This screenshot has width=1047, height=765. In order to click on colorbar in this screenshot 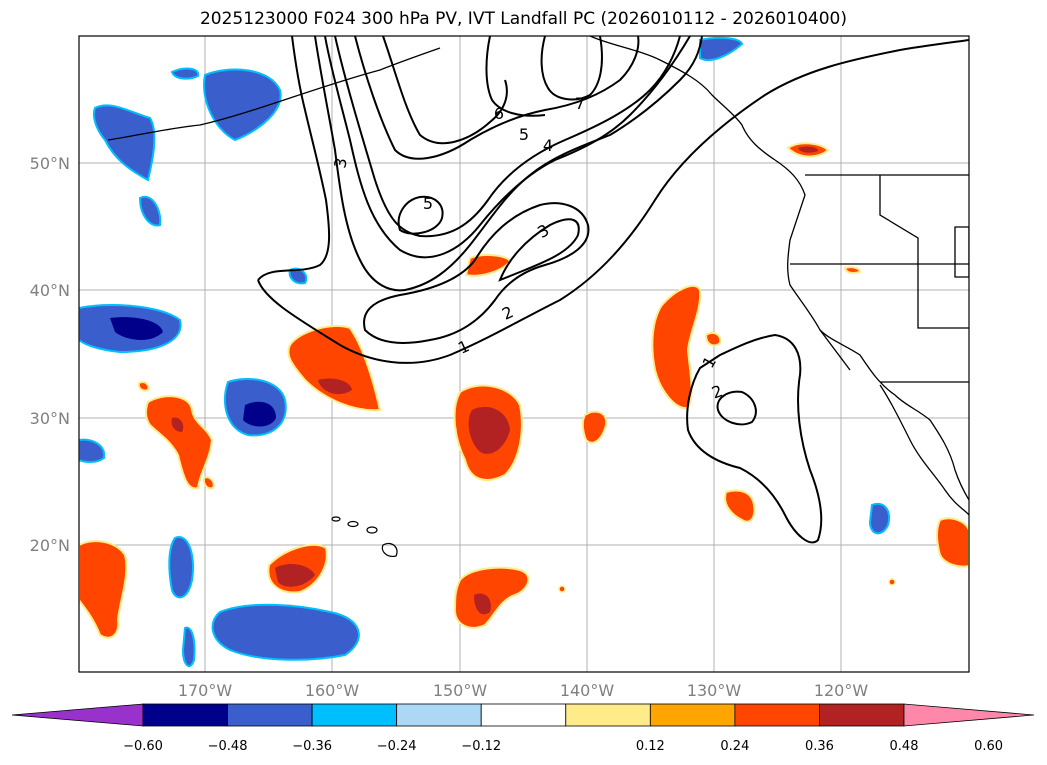, I will do `click(523, 715)`.